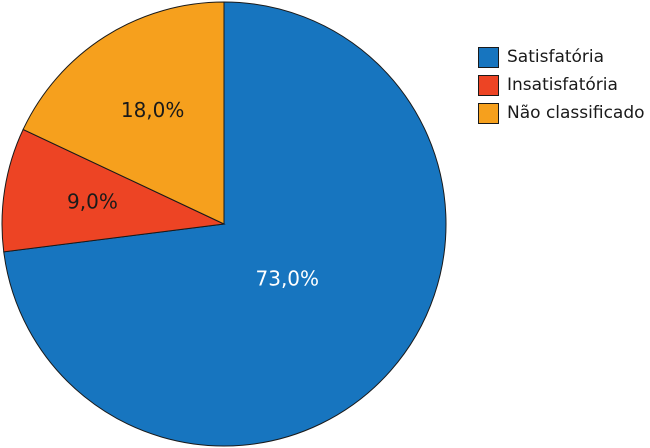  I want to click on legend-item-nao-classificado: Não classificado, so click(561, 113).